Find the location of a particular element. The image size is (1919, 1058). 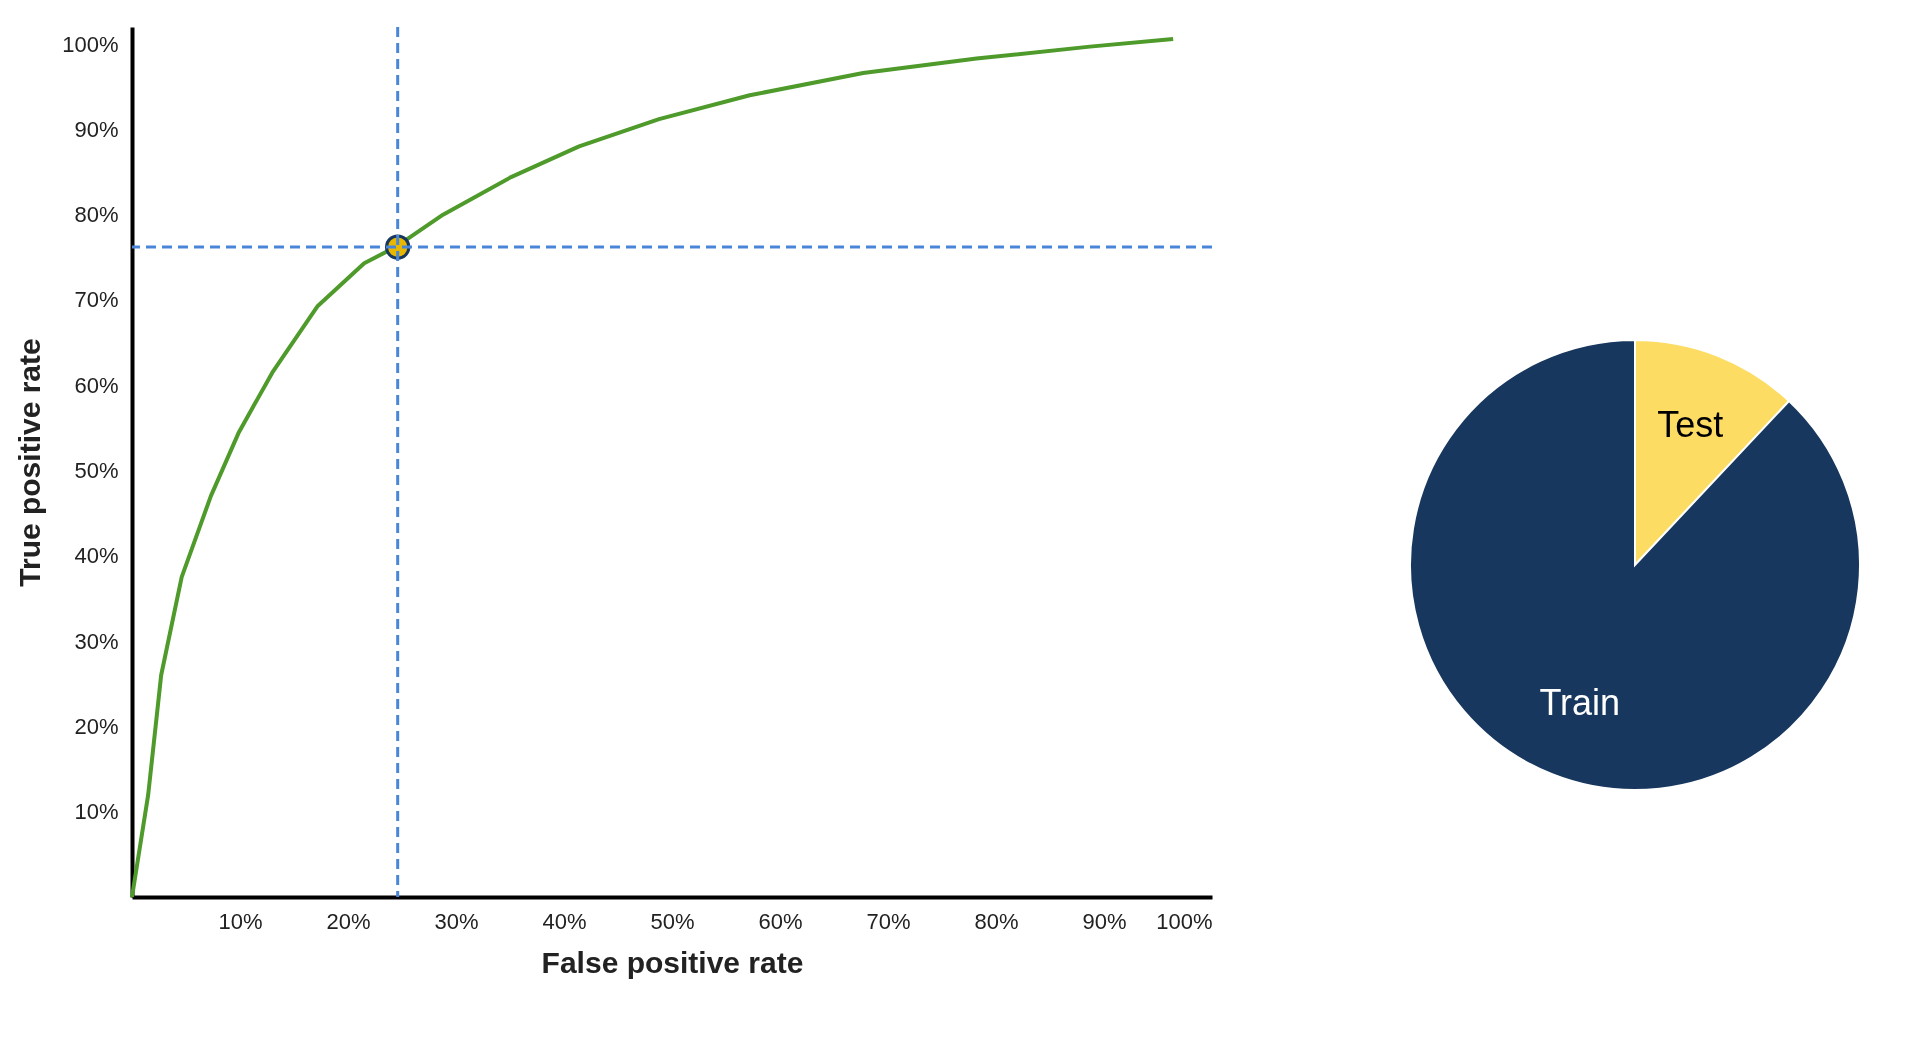

x-tick-label: 70% is located at coordinates (888, 921).